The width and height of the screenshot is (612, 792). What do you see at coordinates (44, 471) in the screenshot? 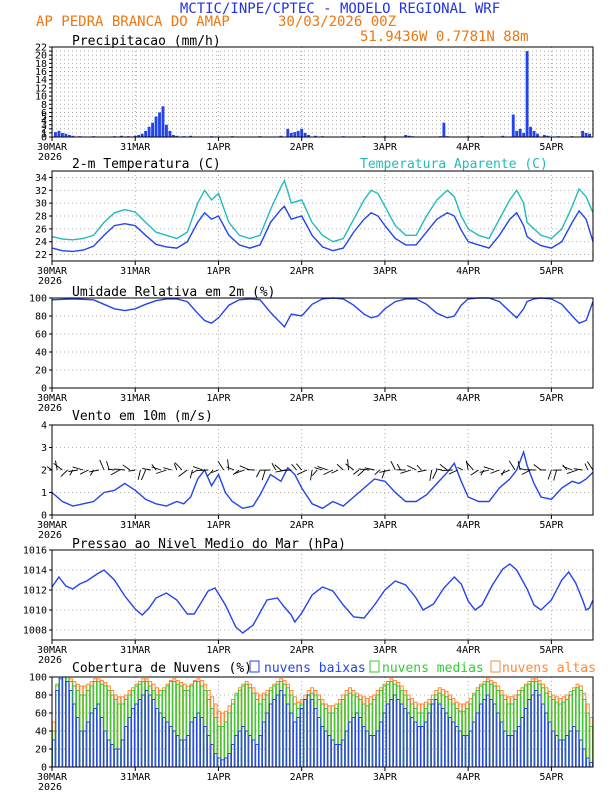
I see `wind-ytick-label: 2` at bounding box center [44, 471].